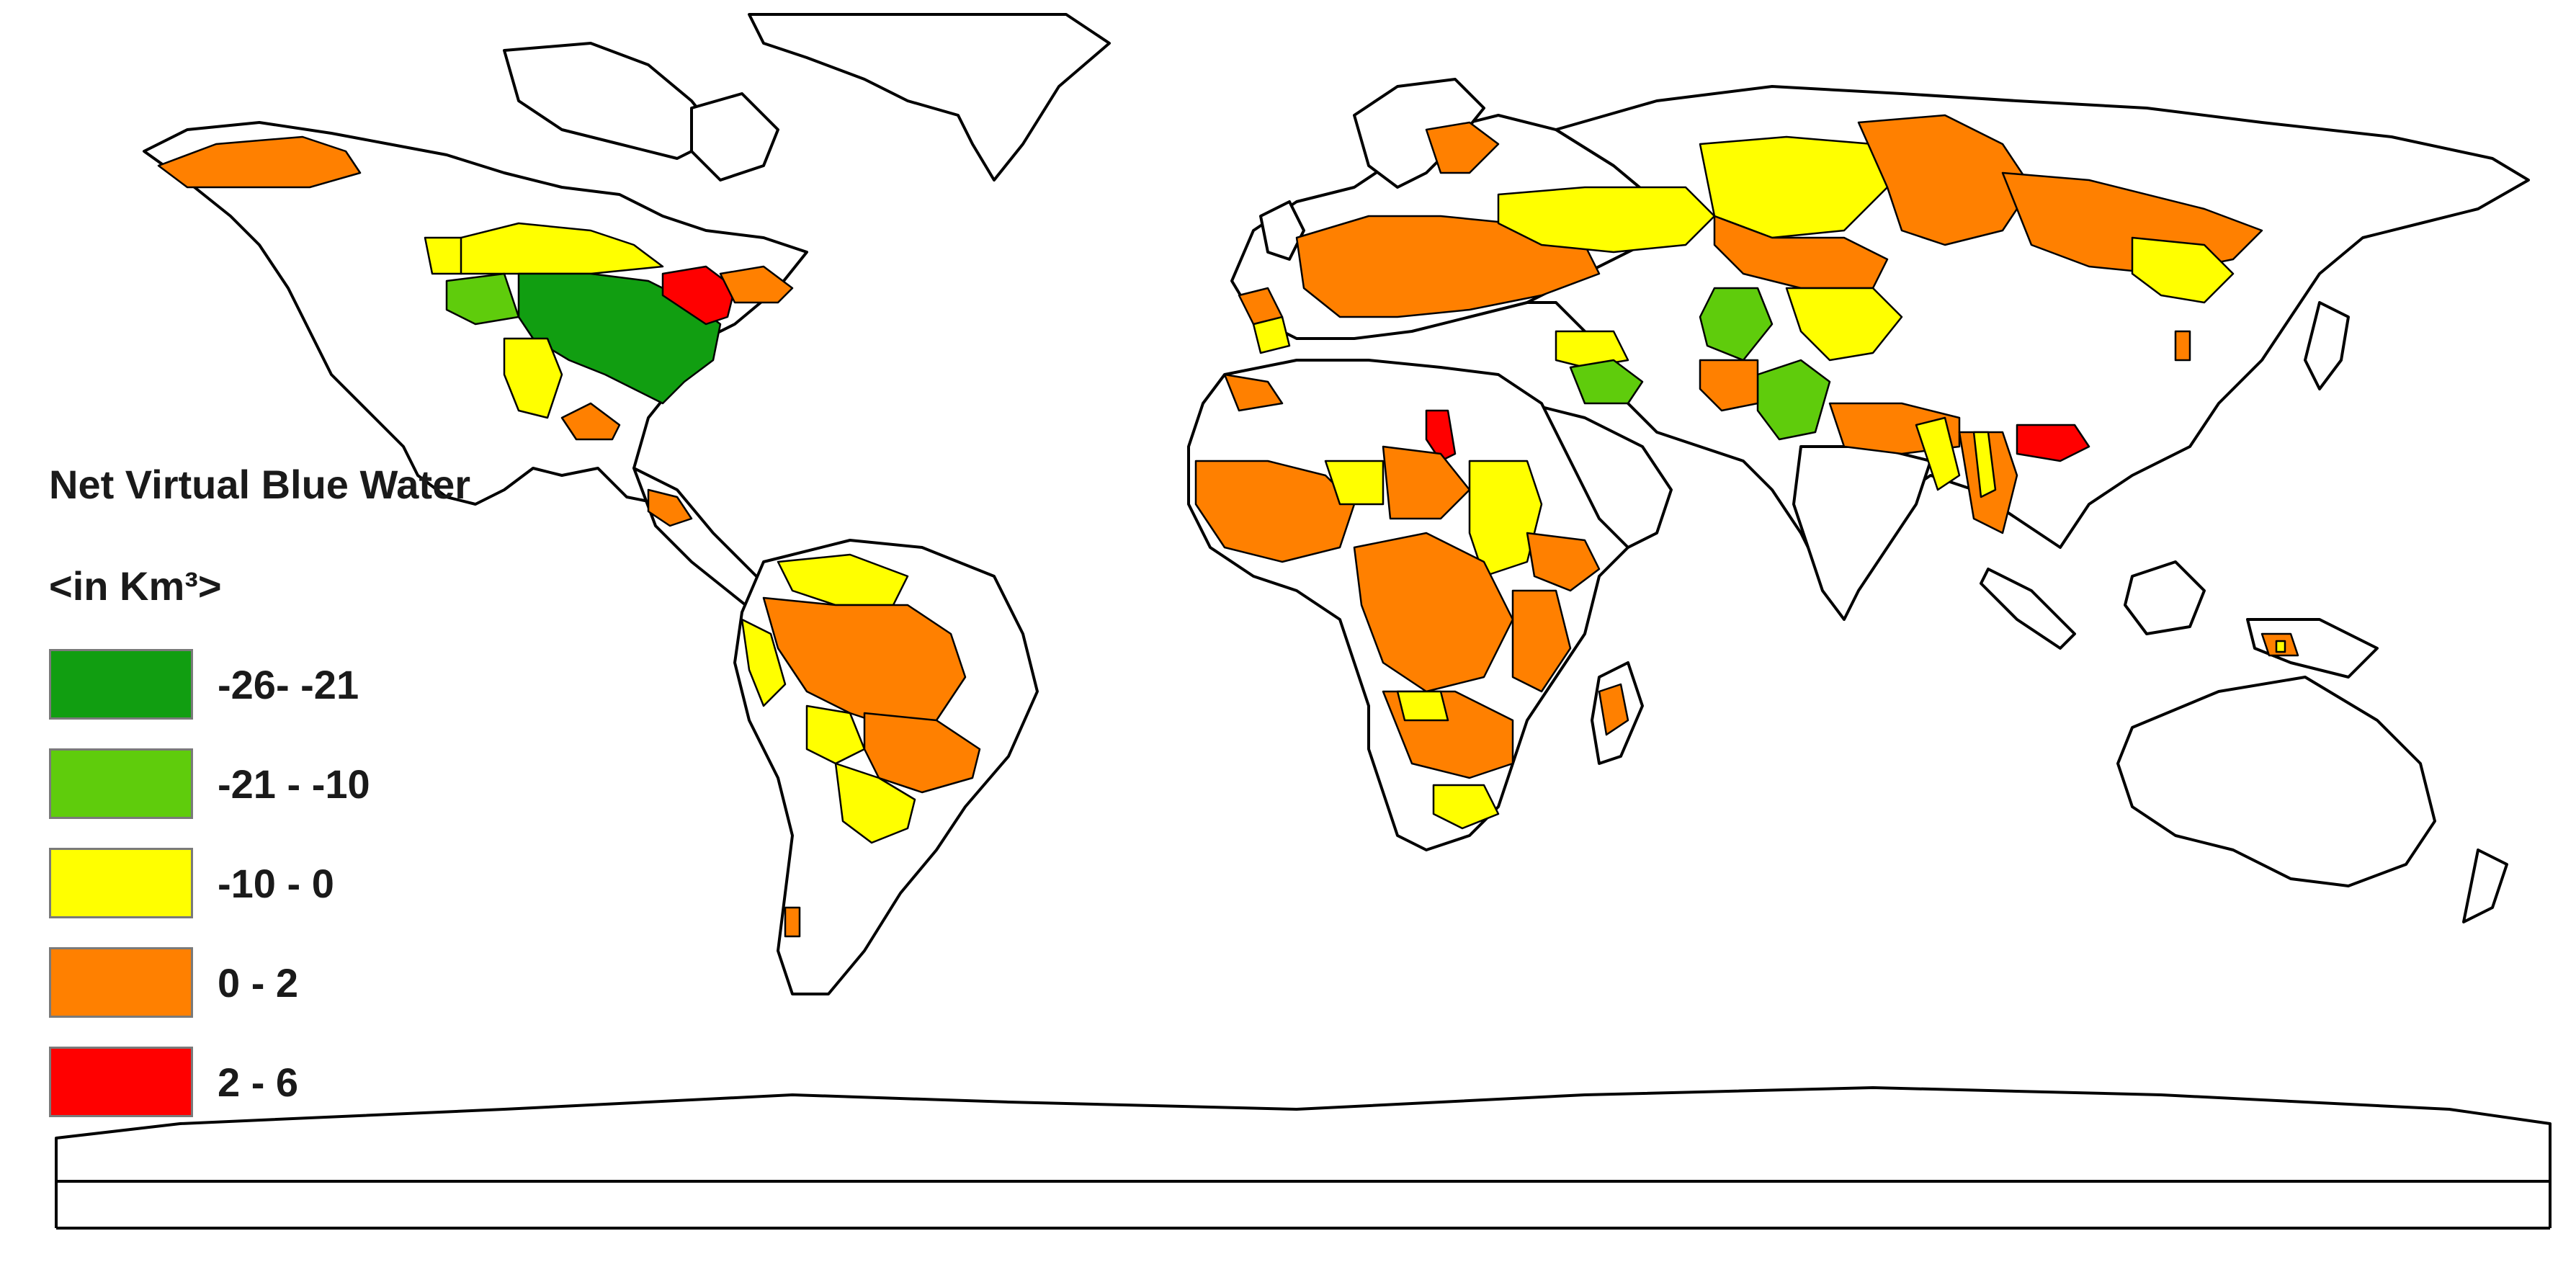  Describe the element at coordinates (2276, 781) in the screenshot. I see `australia` at that location.